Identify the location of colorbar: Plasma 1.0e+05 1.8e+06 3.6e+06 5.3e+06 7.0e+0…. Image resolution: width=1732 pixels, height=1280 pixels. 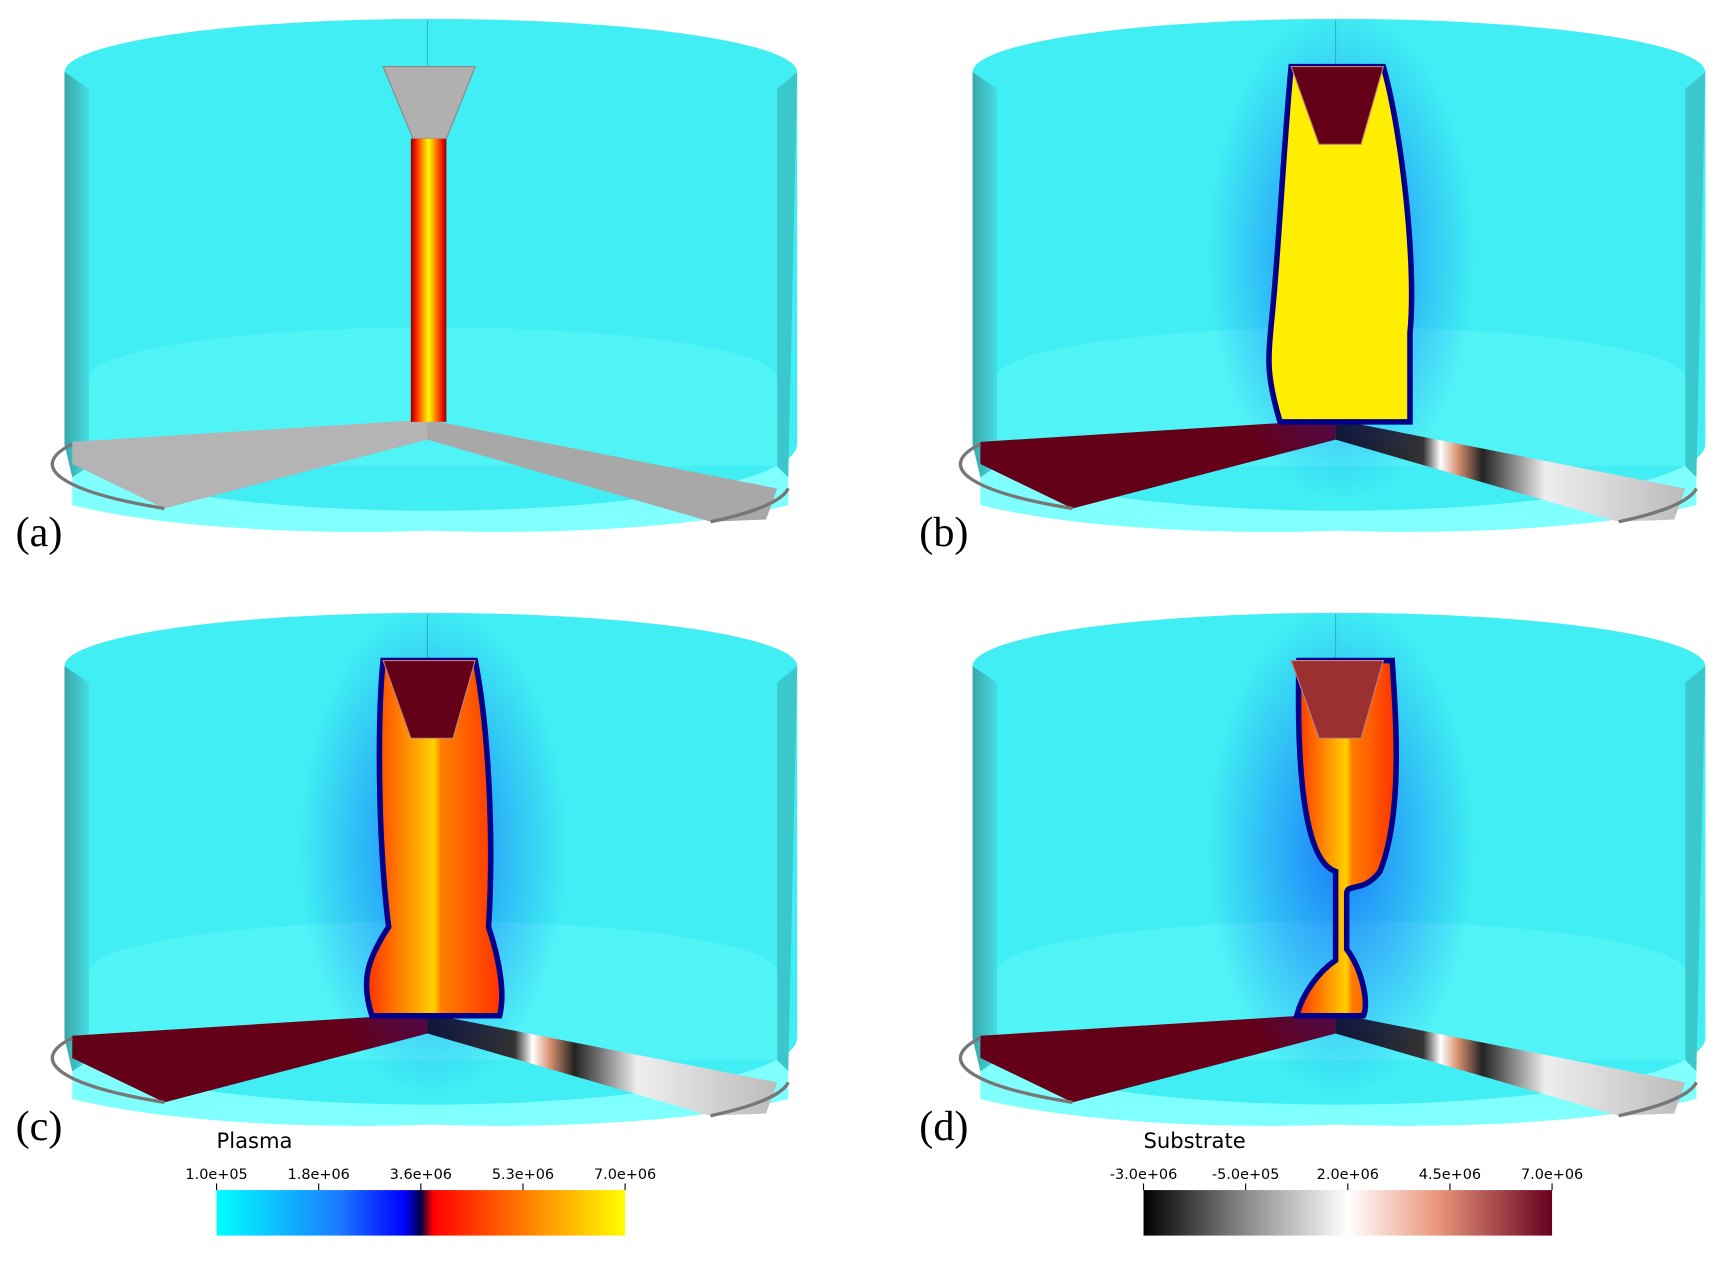
(420, 1182).